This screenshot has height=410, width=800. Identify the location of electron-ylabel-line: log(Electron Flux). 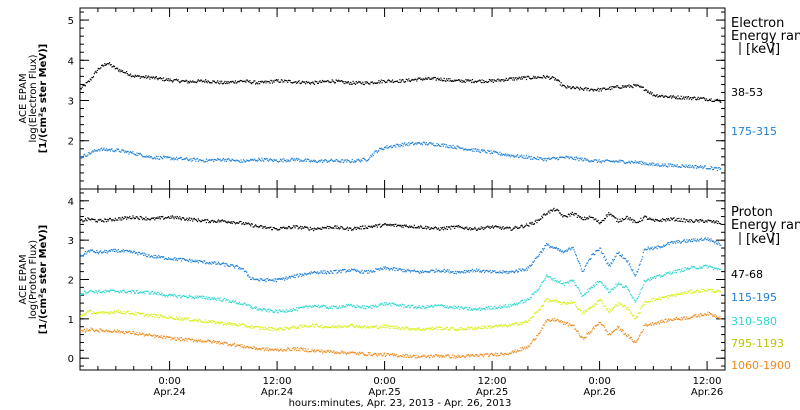
(33, 98).